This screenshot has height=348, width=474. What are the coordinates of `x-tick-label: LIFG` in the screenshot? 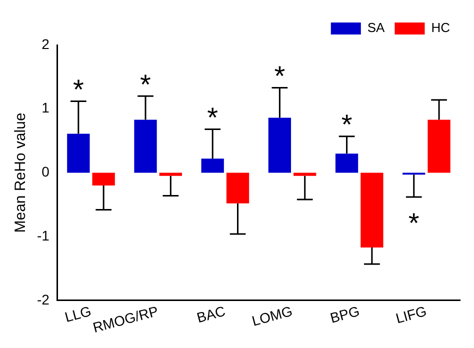 It's located at (411, 314).